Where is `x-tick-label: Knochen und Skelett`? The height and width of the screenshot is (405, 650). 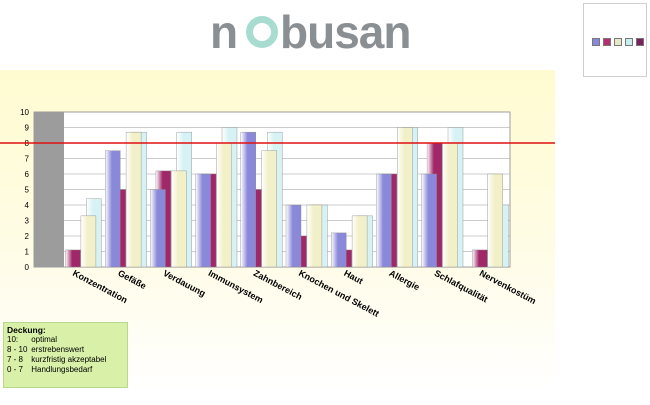
x-tick-label: Knochen und Skelett is located at coordinates (339, 293).